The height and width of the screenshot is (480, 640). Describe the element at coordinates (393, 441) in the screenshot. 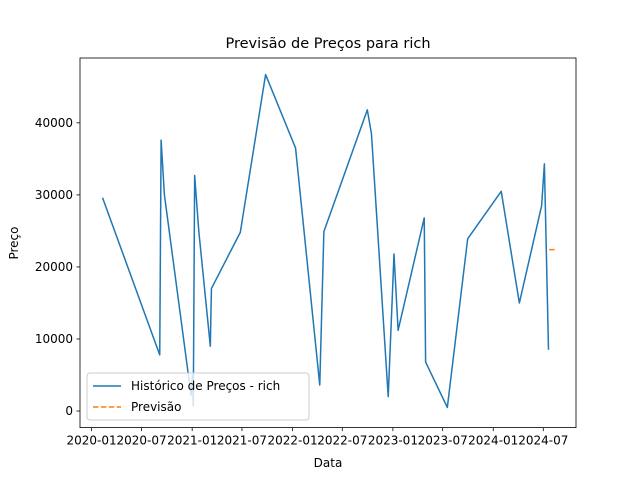

I see `x-tick-label: 2023-01` at that location.